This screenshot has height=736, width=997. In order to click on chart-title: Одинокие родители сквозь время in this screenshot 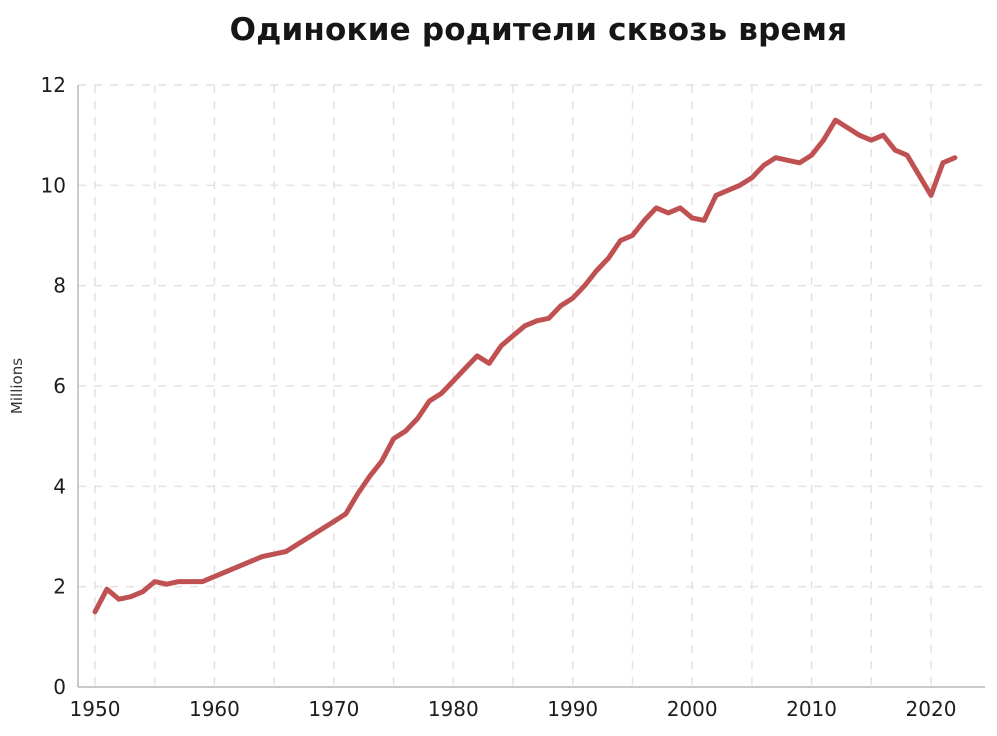, I will do `click(538, 30)`.